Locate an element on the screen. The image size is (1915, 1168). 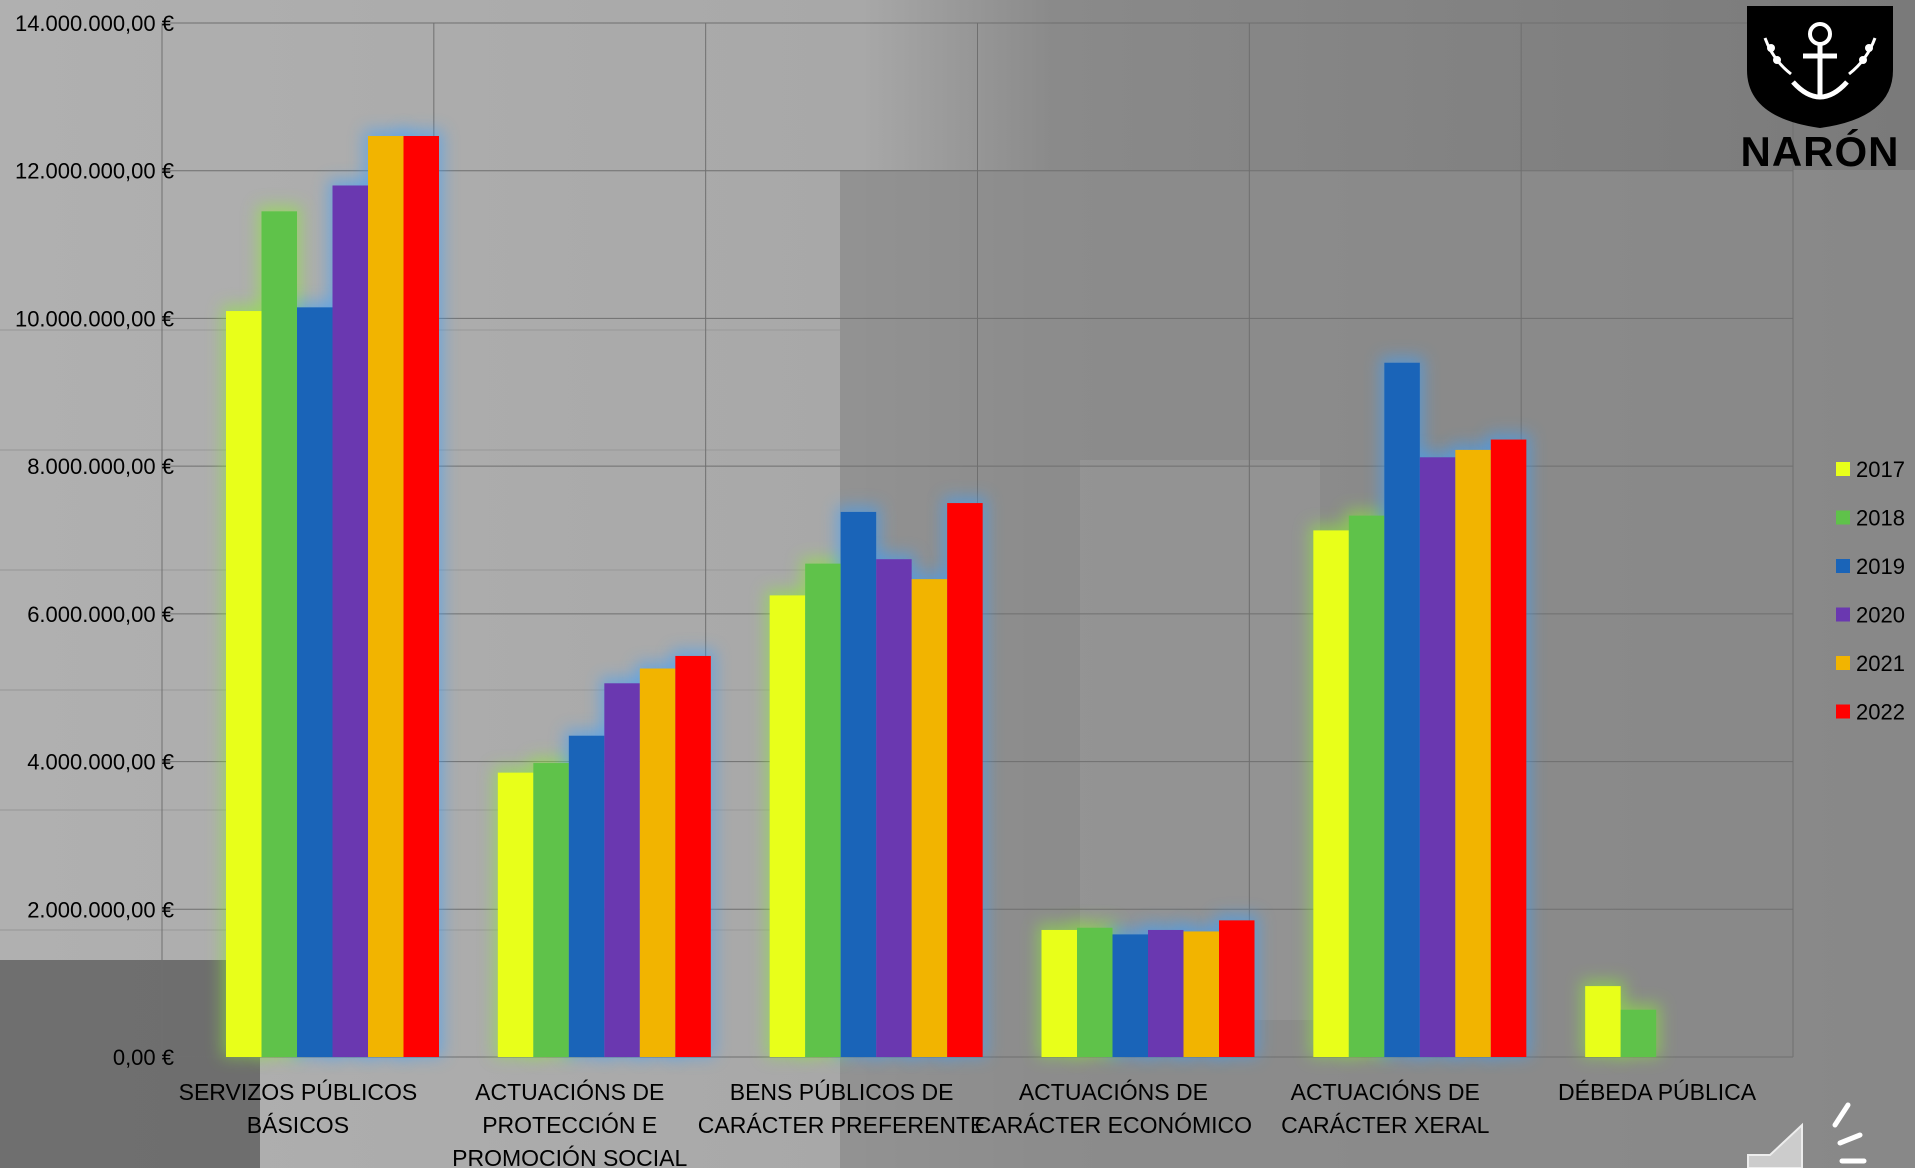
y-tick-label: 2.000.000,00 € is located at coordinates (100, 909).